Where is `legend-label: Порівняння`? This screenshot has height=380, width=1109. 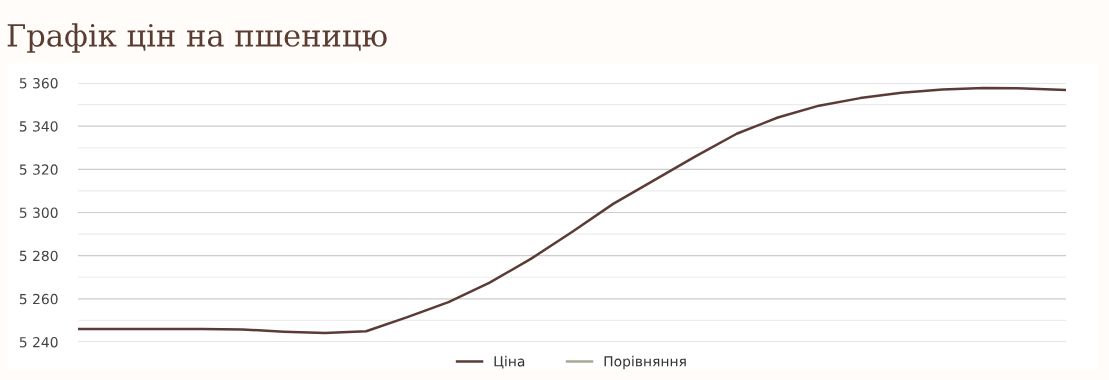 legend-label: Порівняння is located at coordinates (645, 362).